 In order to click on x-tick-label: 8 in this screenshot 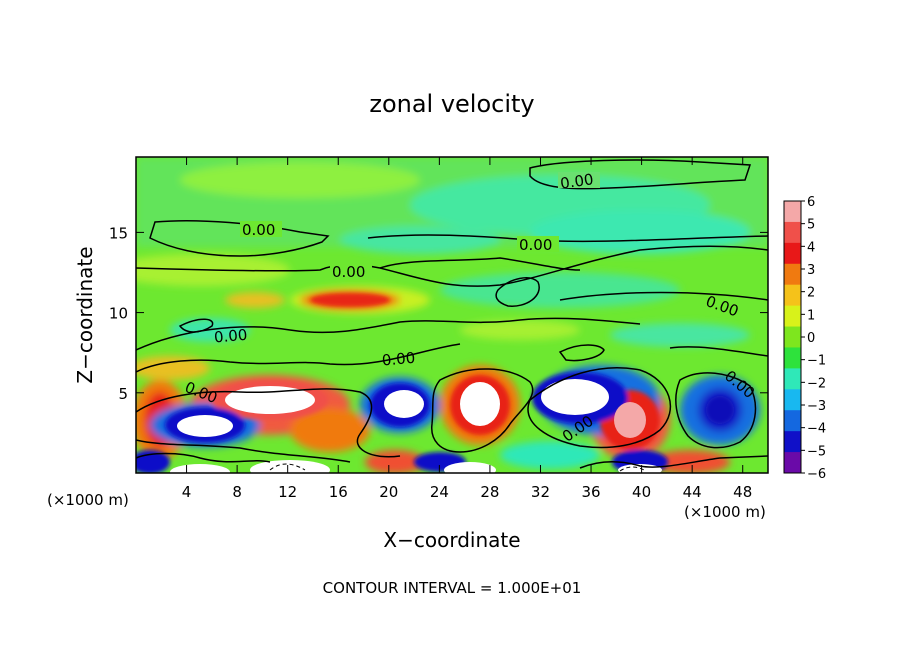, I will do `click(237, 492)`.